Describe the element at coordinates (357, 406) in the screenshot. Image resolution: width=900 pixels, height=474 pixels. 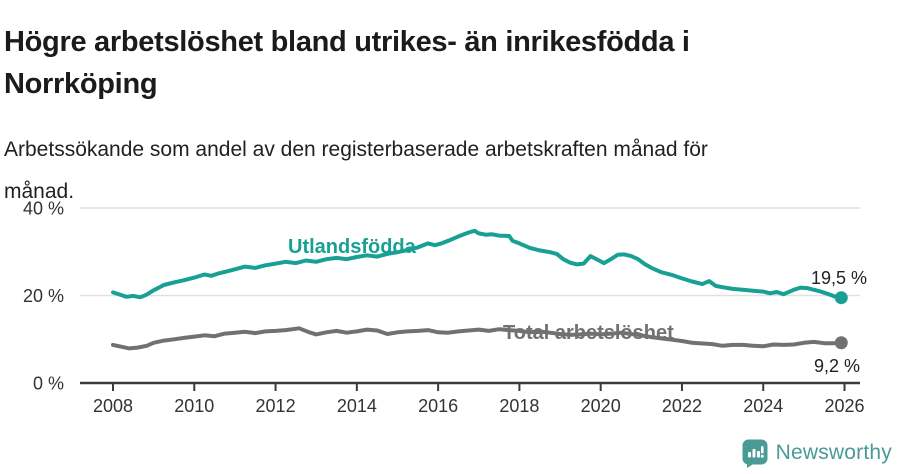
I see `x-axis-tick-label: 2014` at that location.